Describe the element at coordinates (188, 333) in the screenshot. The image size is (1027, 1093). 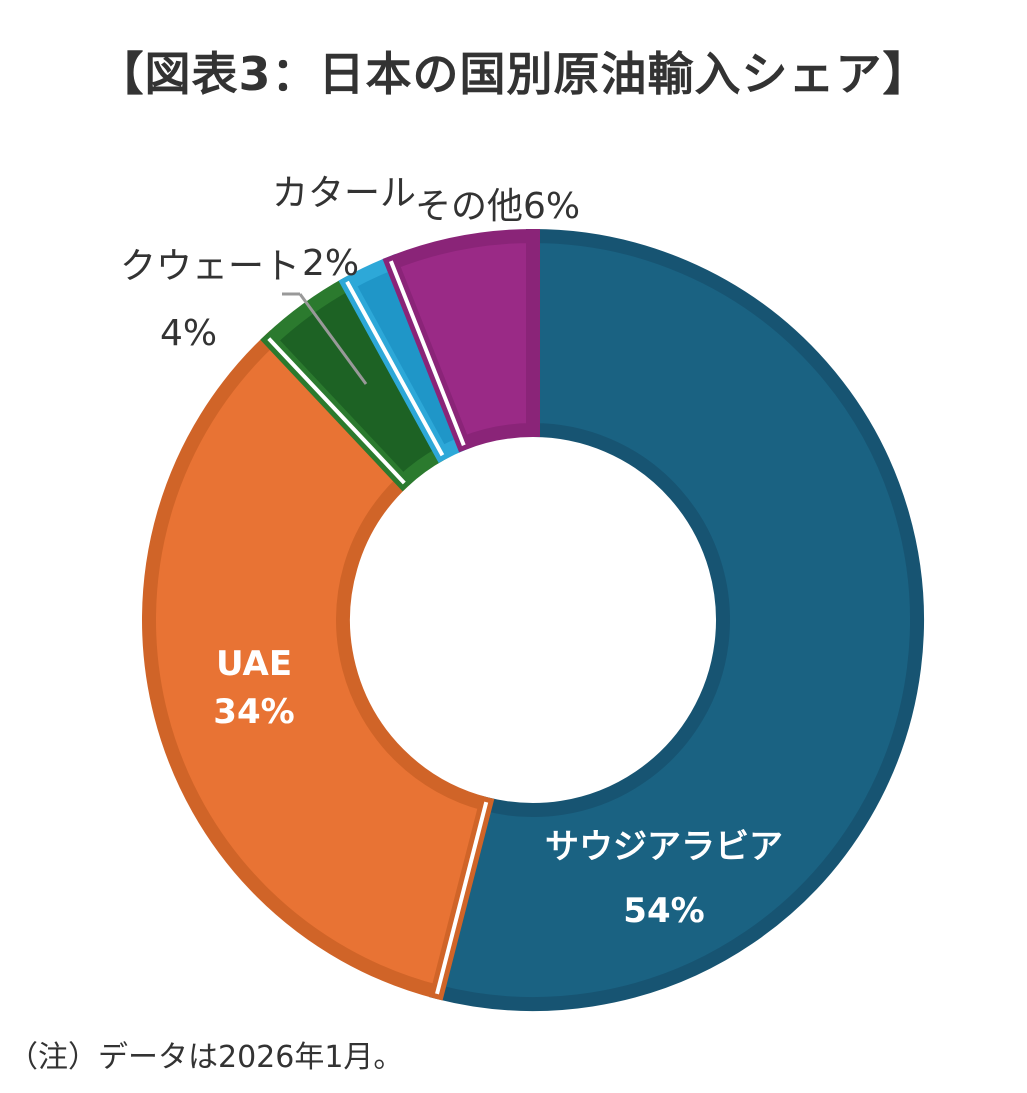
I see `kuwait-pct-label: 4%` at that location.